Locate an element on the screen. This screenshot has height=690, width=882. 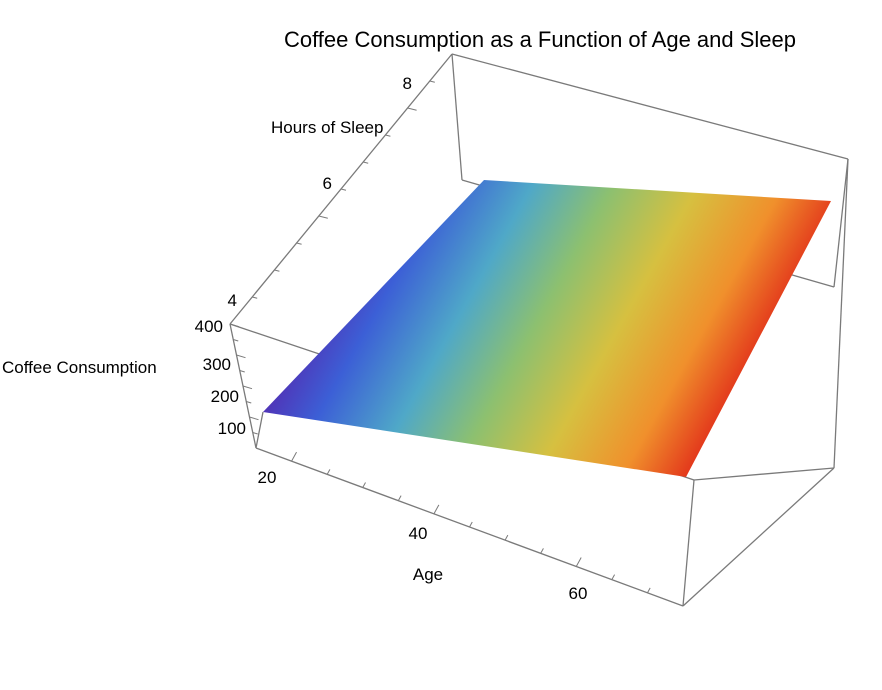
x-tick-label-40: 40 is located at coordinates (418, 533).